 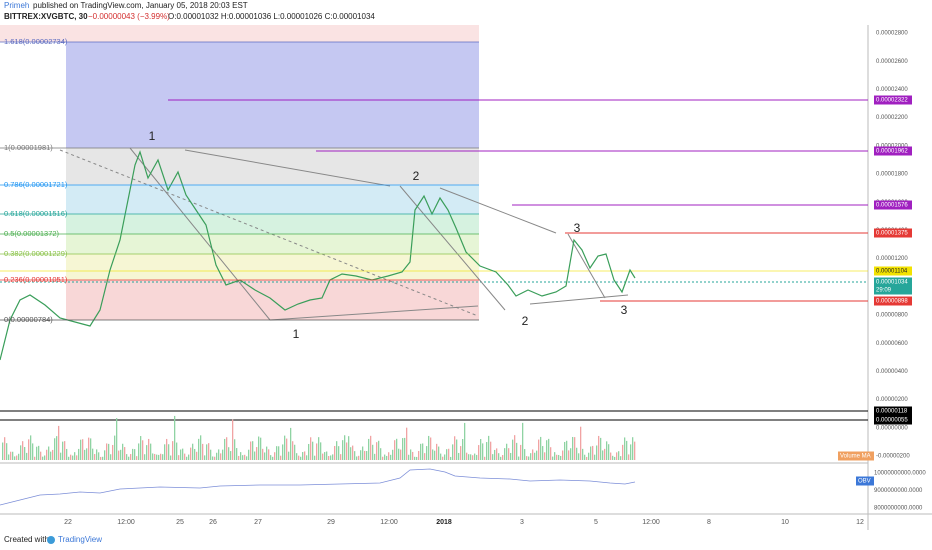 What do you see at coordinates (16, 5) in the screenshot?
I see `author: Primeh` at bounding box center [16, 5].